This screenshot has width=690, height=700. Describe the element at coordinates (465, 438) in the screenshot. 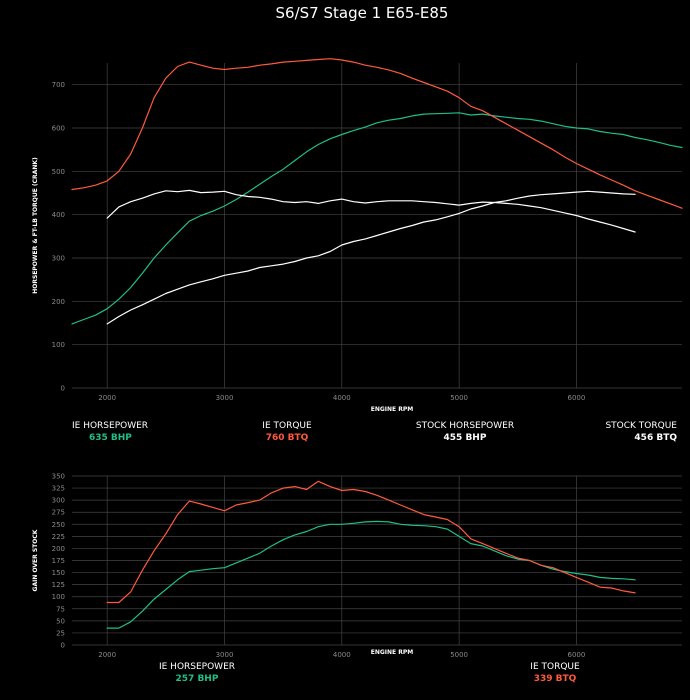

I see `top-legend-value-stock-horsepower: 455 BHP` at that location.